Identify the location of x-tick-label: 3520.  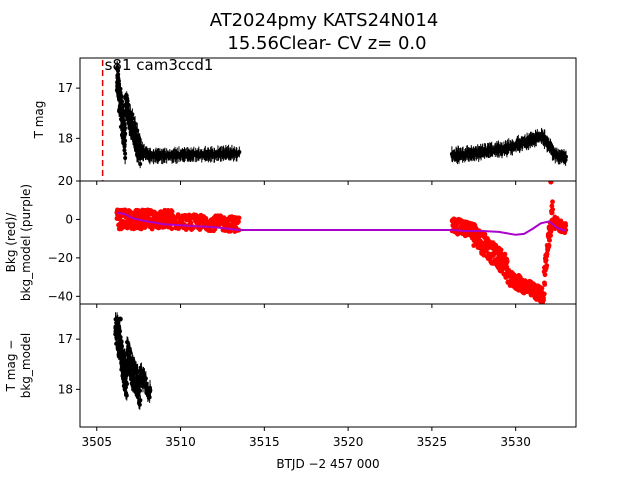
(348, 442).